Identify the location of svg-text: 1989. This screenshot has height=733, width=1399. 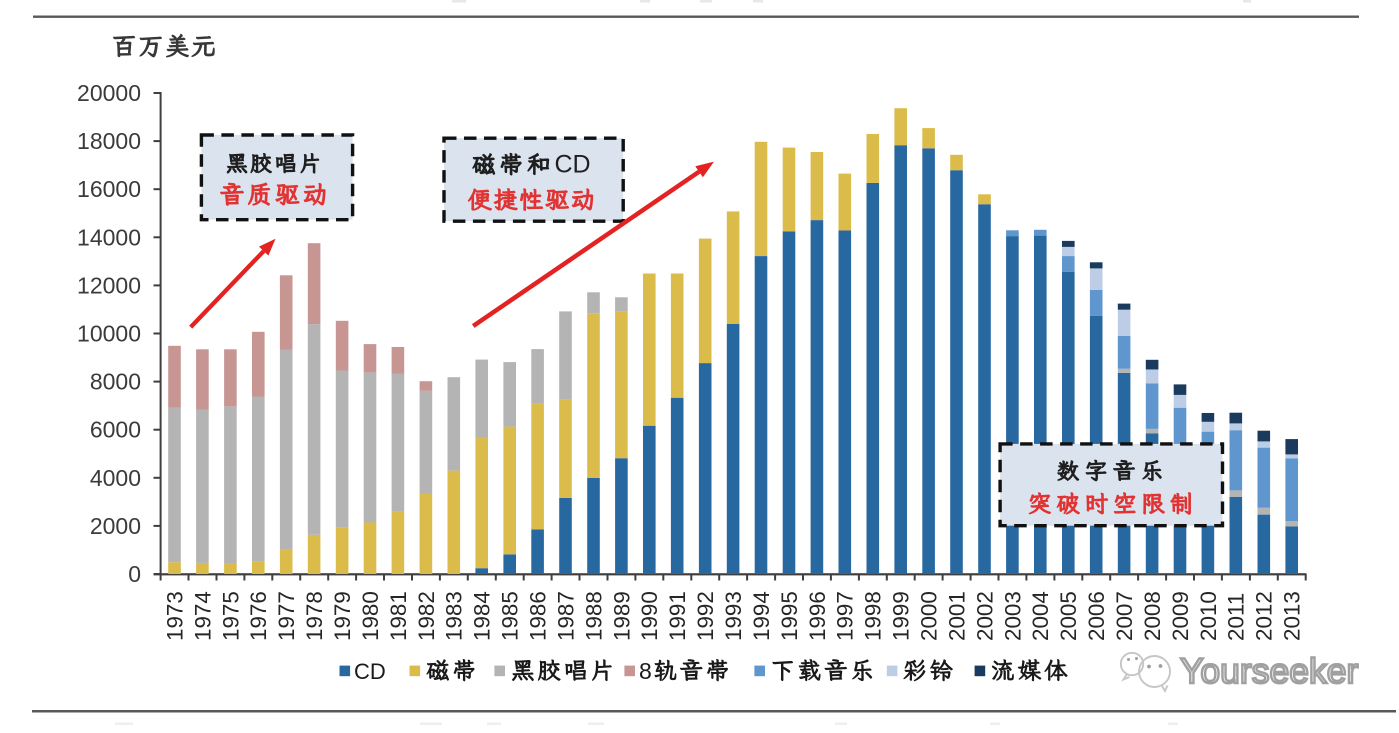
(621, 616).